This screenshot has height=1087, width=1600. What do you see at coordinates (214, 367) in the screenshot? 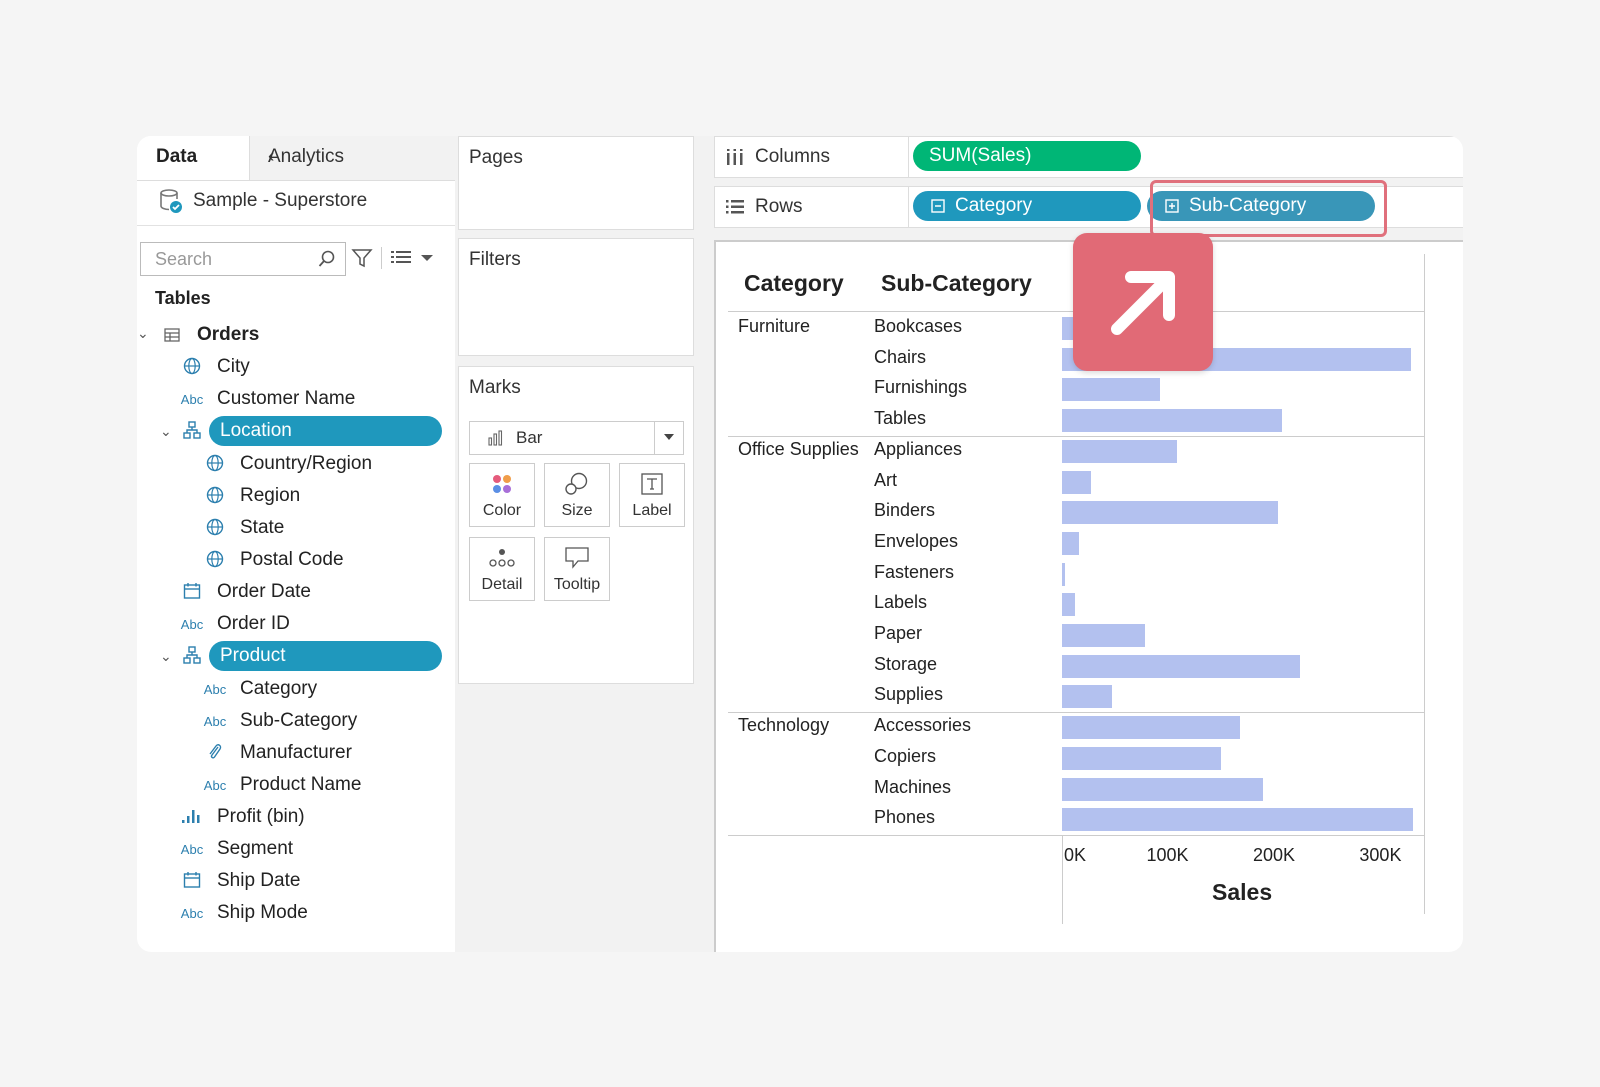
I see `field-city: City` at bounding box center [214, 367].